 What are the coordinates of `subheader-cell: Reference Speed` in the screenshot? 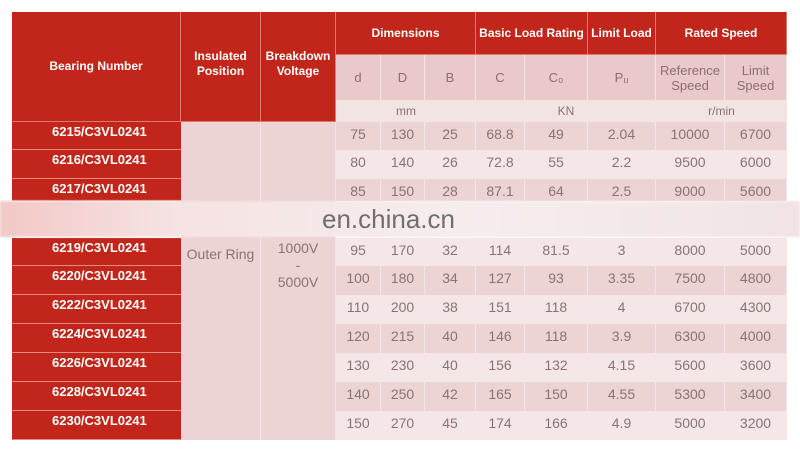 It's located at (690, 77).